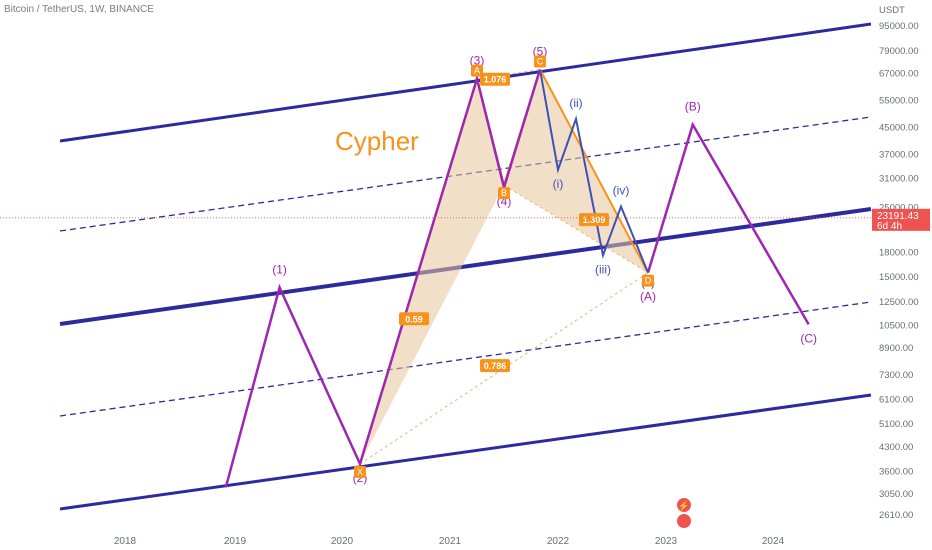 This screenshot has height=550, width=932. I want to click on price-tick-label: 12500.00, so click(899, 302).